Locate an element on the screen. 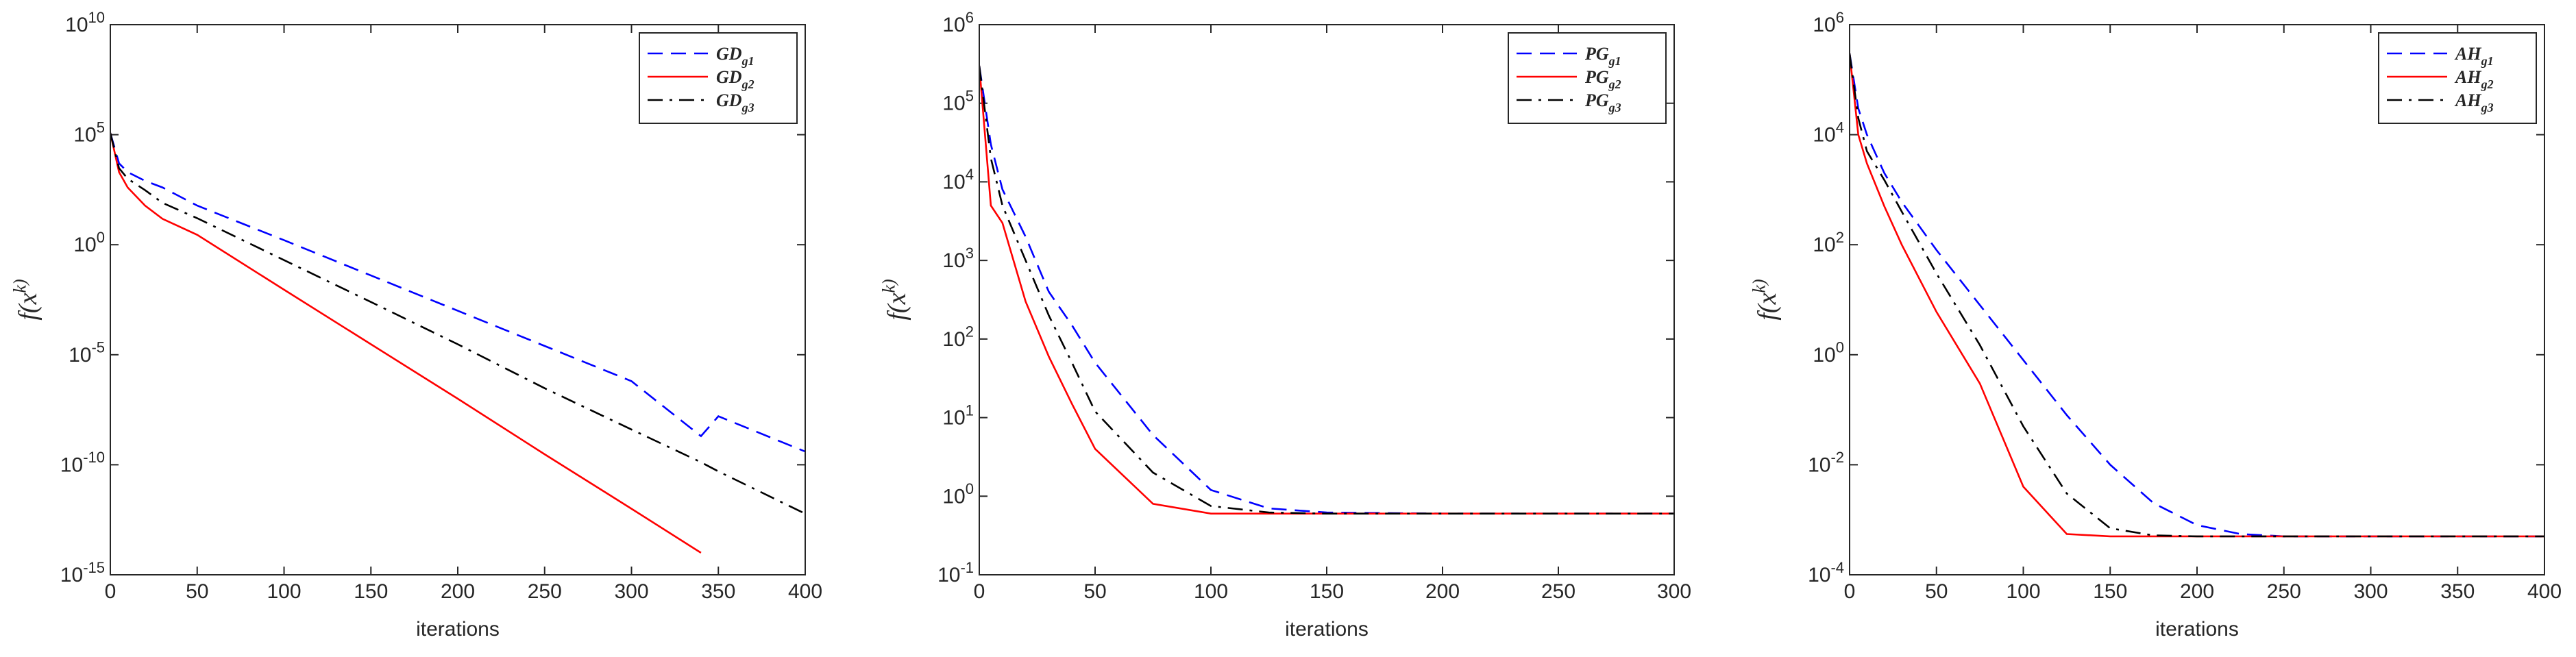 The height and width of the screenshot is (657, 2576). y-tick-label: 10⁻⁵ is located at coordinates (87, 353).